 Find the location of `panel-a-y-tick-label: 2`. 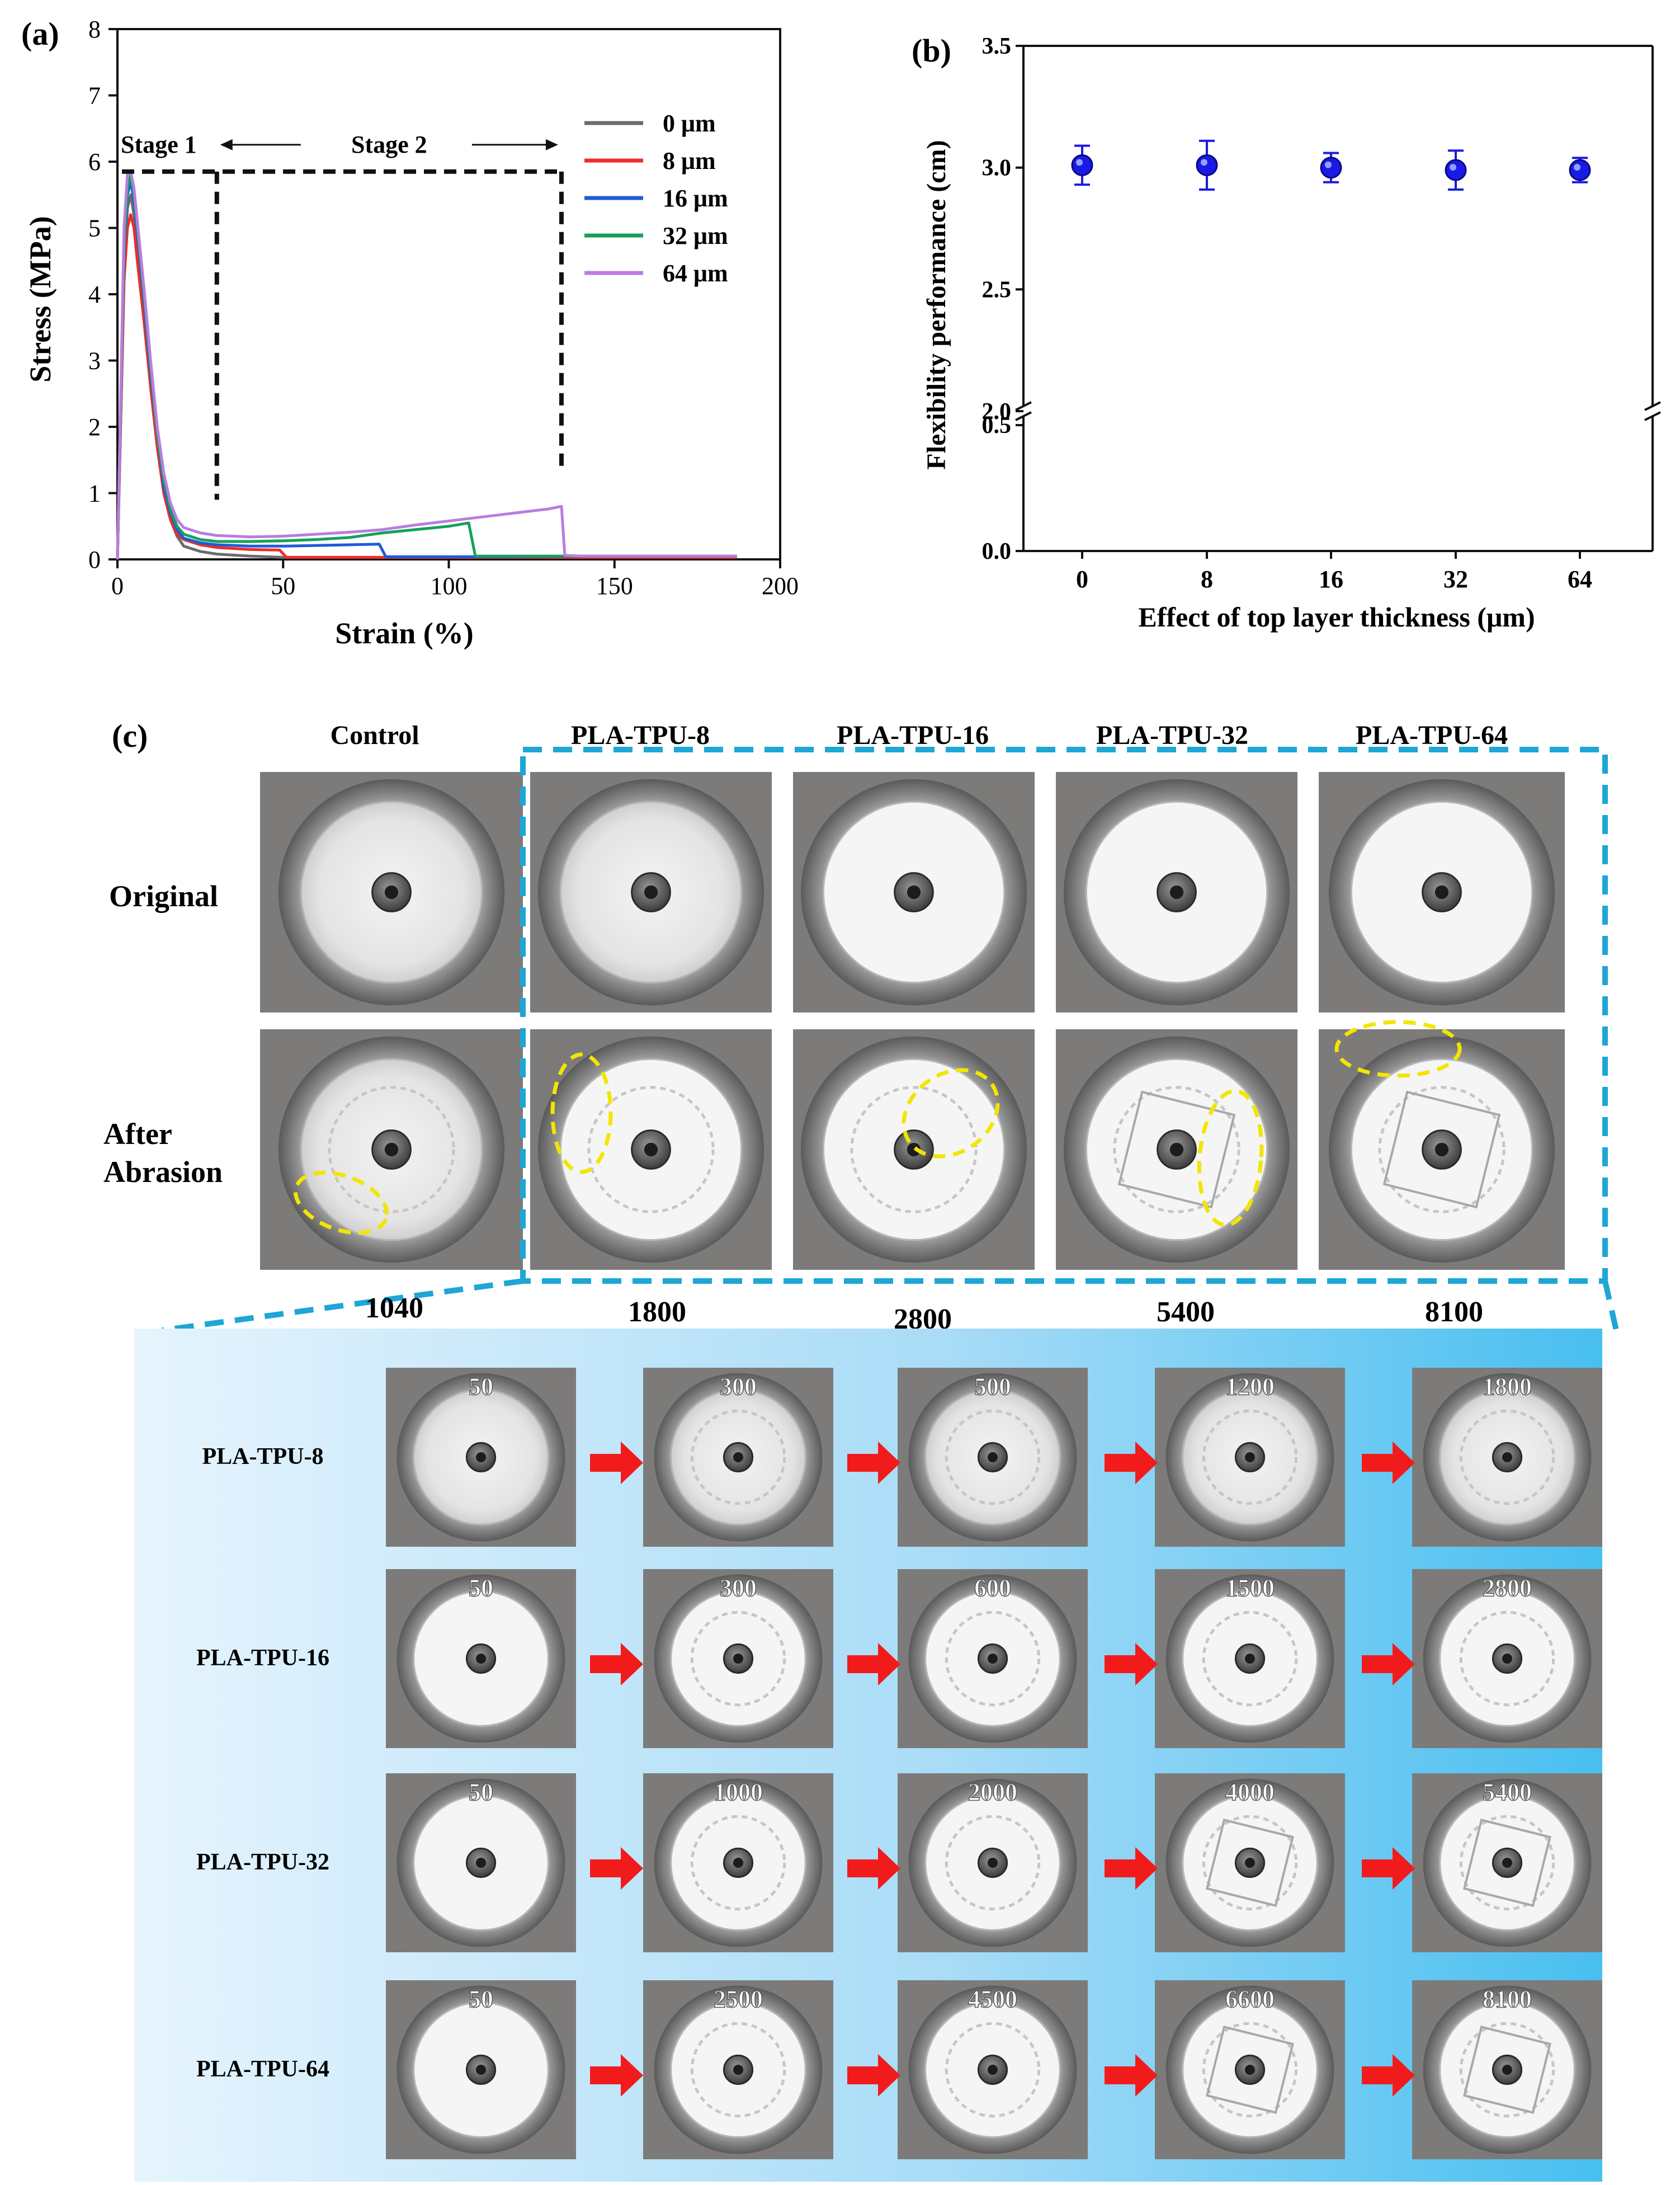

panel-a-y-tick-label: 2 is located at coordinates (94, 427).